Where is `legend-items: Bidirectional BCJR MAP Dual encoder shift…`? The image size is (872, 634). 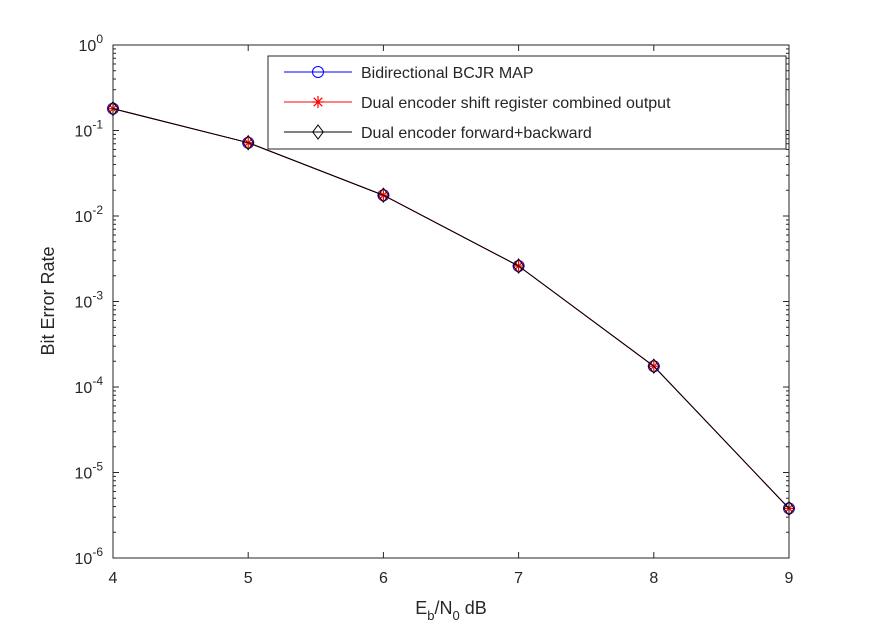
legend-items: Bidirectional BCJR MAP Dual encoder shift… is located at coordinates (477, 103).